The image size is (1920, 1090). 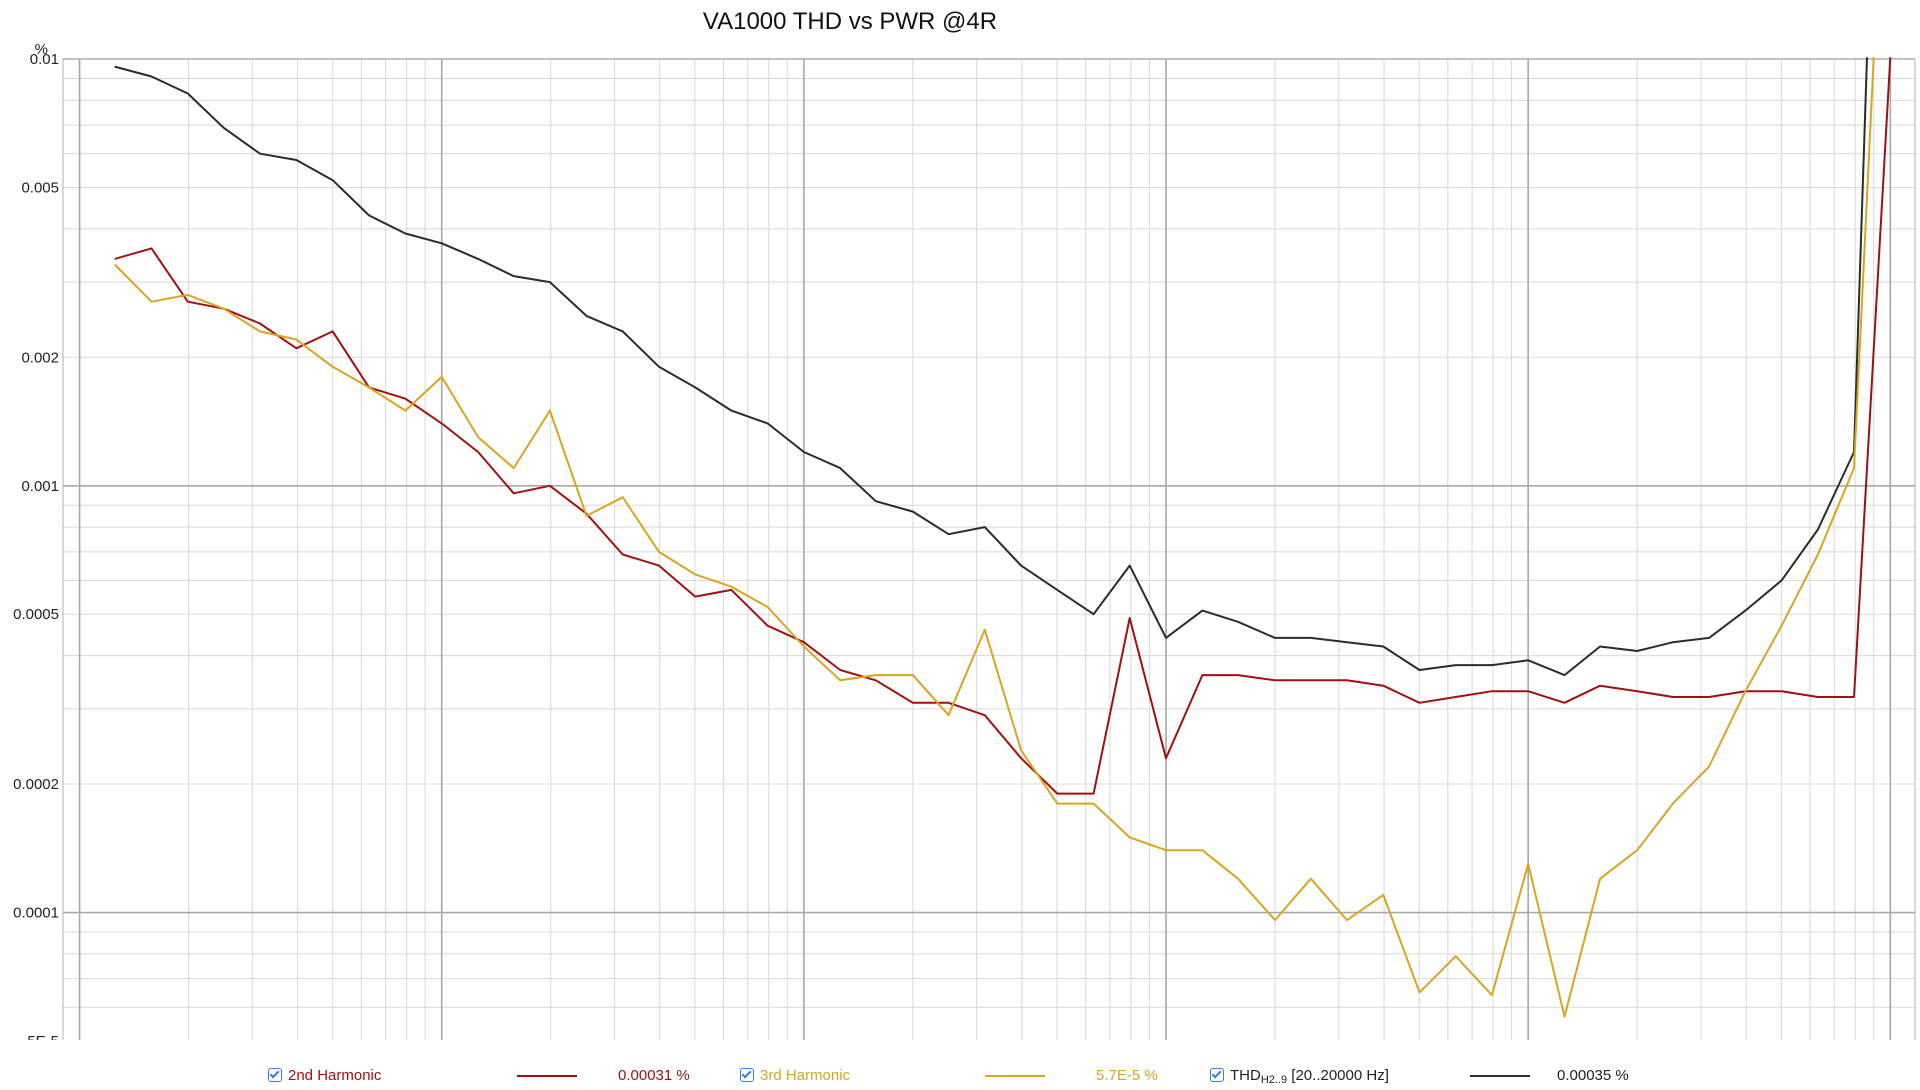 What do you see at coordinates (40, 357) in the screenshot?
I see `y-tick-label: 0.002` at bounding box center [40, 357].